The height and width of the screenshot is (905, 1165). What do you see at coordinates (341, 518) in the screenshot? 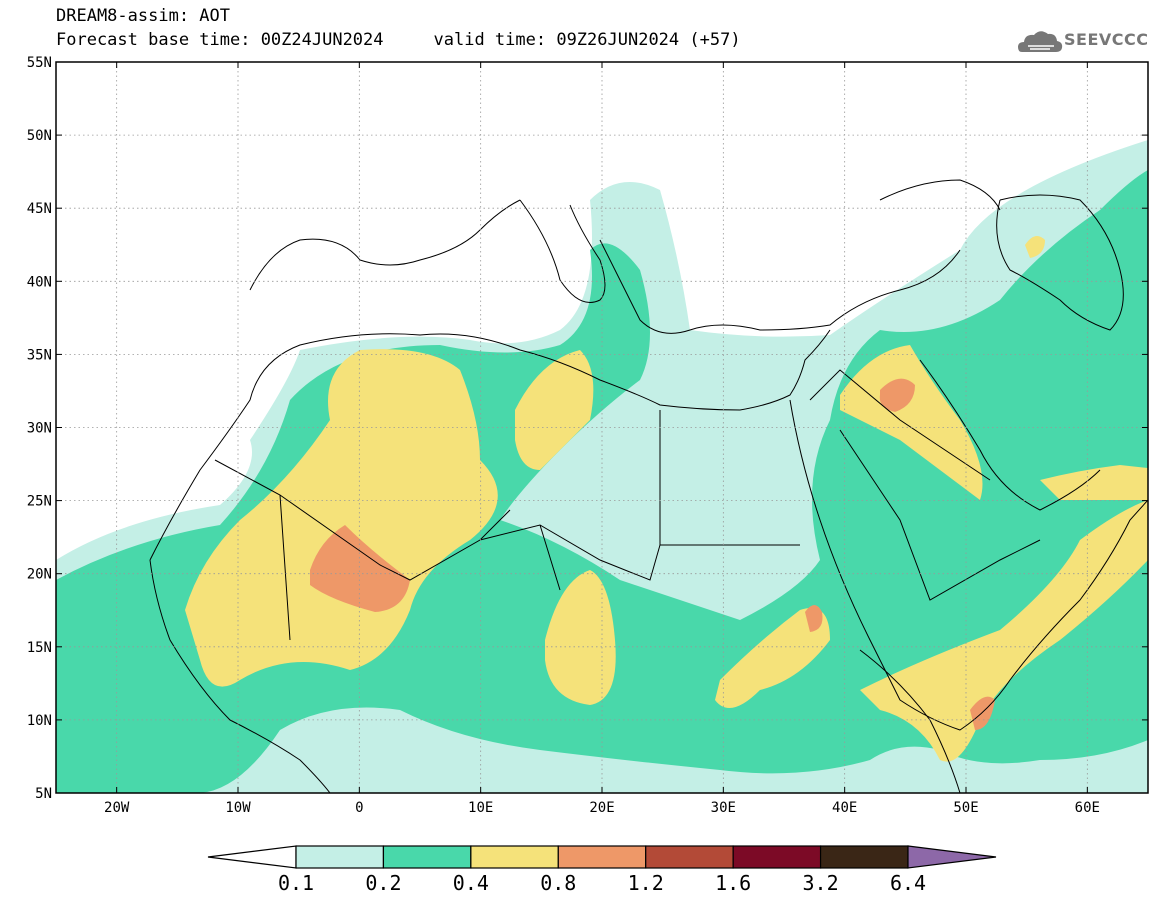
I see `aot-contour-0.4-sahara` at bounding box center [341, 518].